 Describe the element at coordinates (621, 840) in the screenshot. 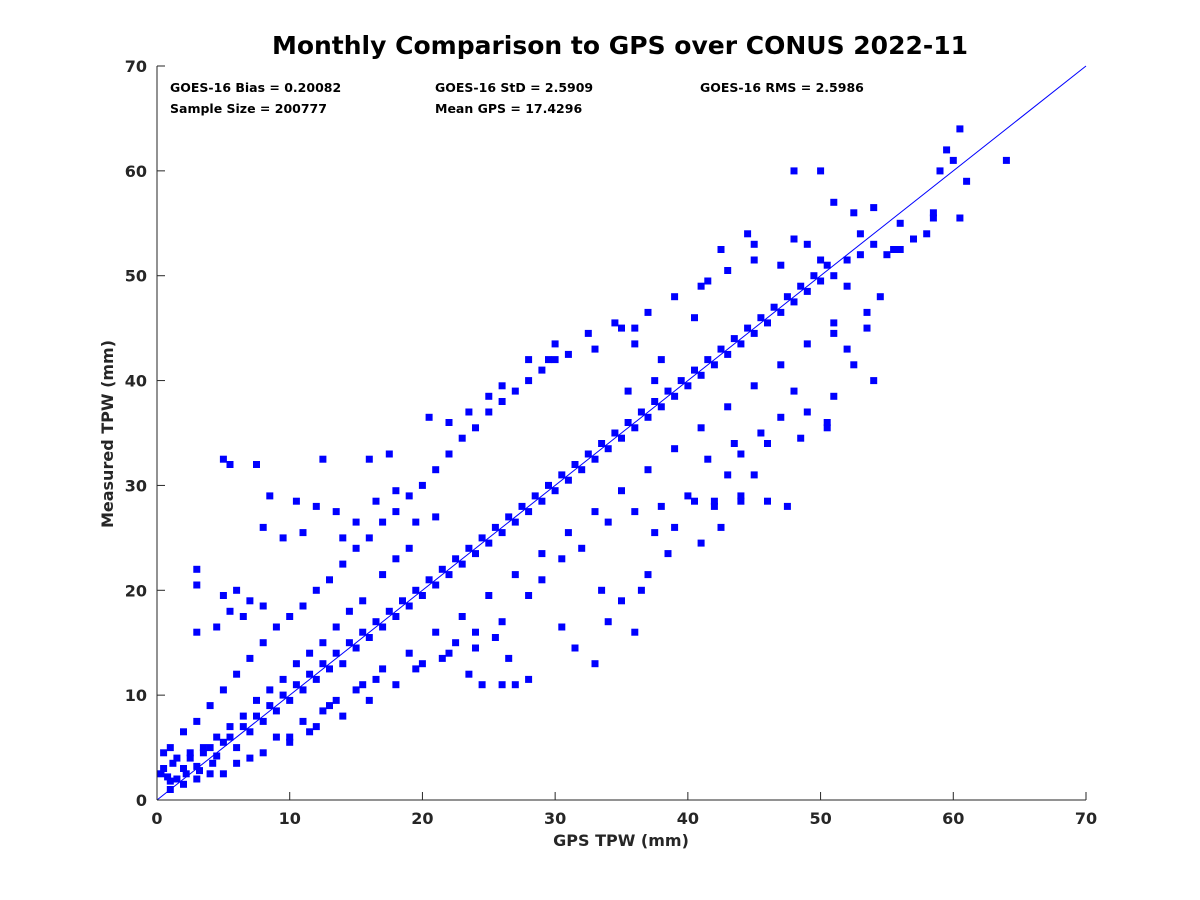

I see `x-axis-label: GPS TPW (mm)` at that location.